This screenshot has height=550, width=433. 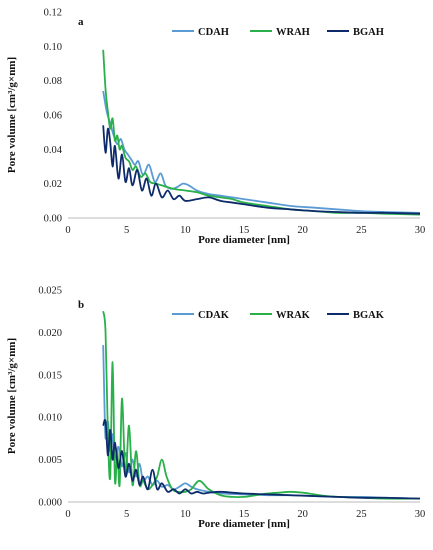 I want to click on legend-label-bgak: BGAK, so click(x=369, y=315).